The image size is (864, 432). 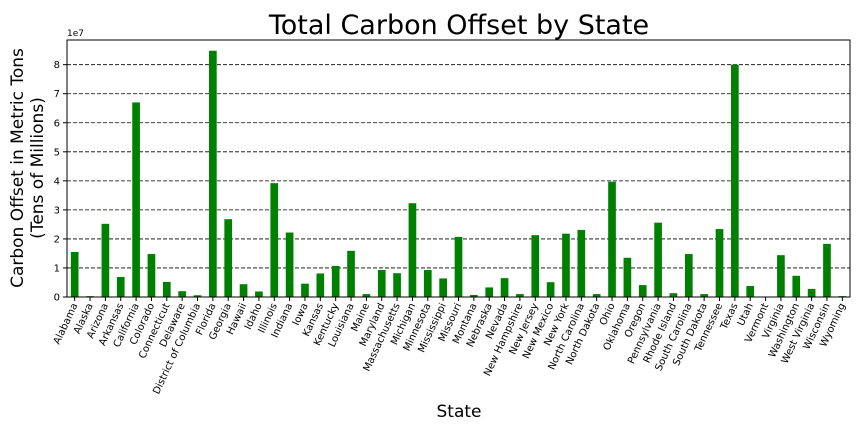 What do you see at coordinates (489, 292) in the screenshot?
I see `bar-nebraska` at bounding box center [489, 292].